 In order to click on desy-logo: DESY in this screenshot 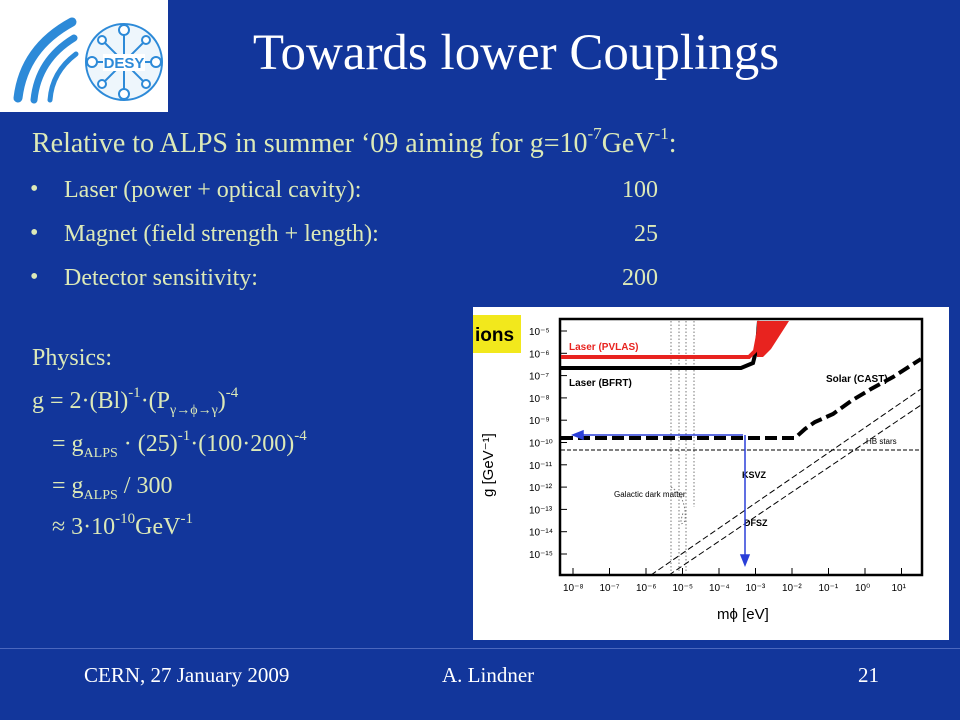, I will do `click(84, 56)`.